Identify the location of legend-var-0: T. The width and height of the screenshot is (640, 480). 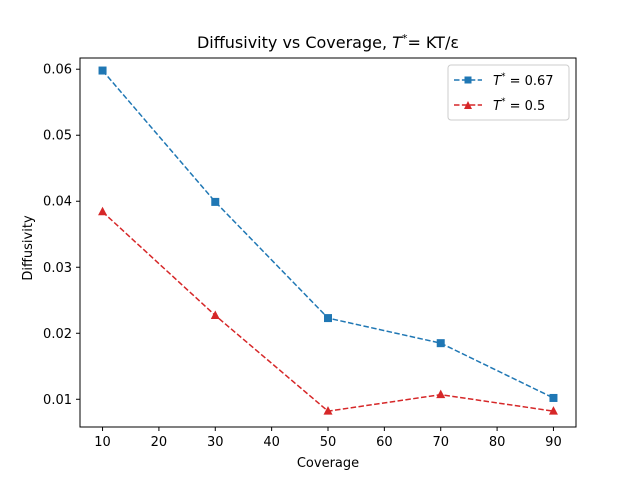
(497, 81).